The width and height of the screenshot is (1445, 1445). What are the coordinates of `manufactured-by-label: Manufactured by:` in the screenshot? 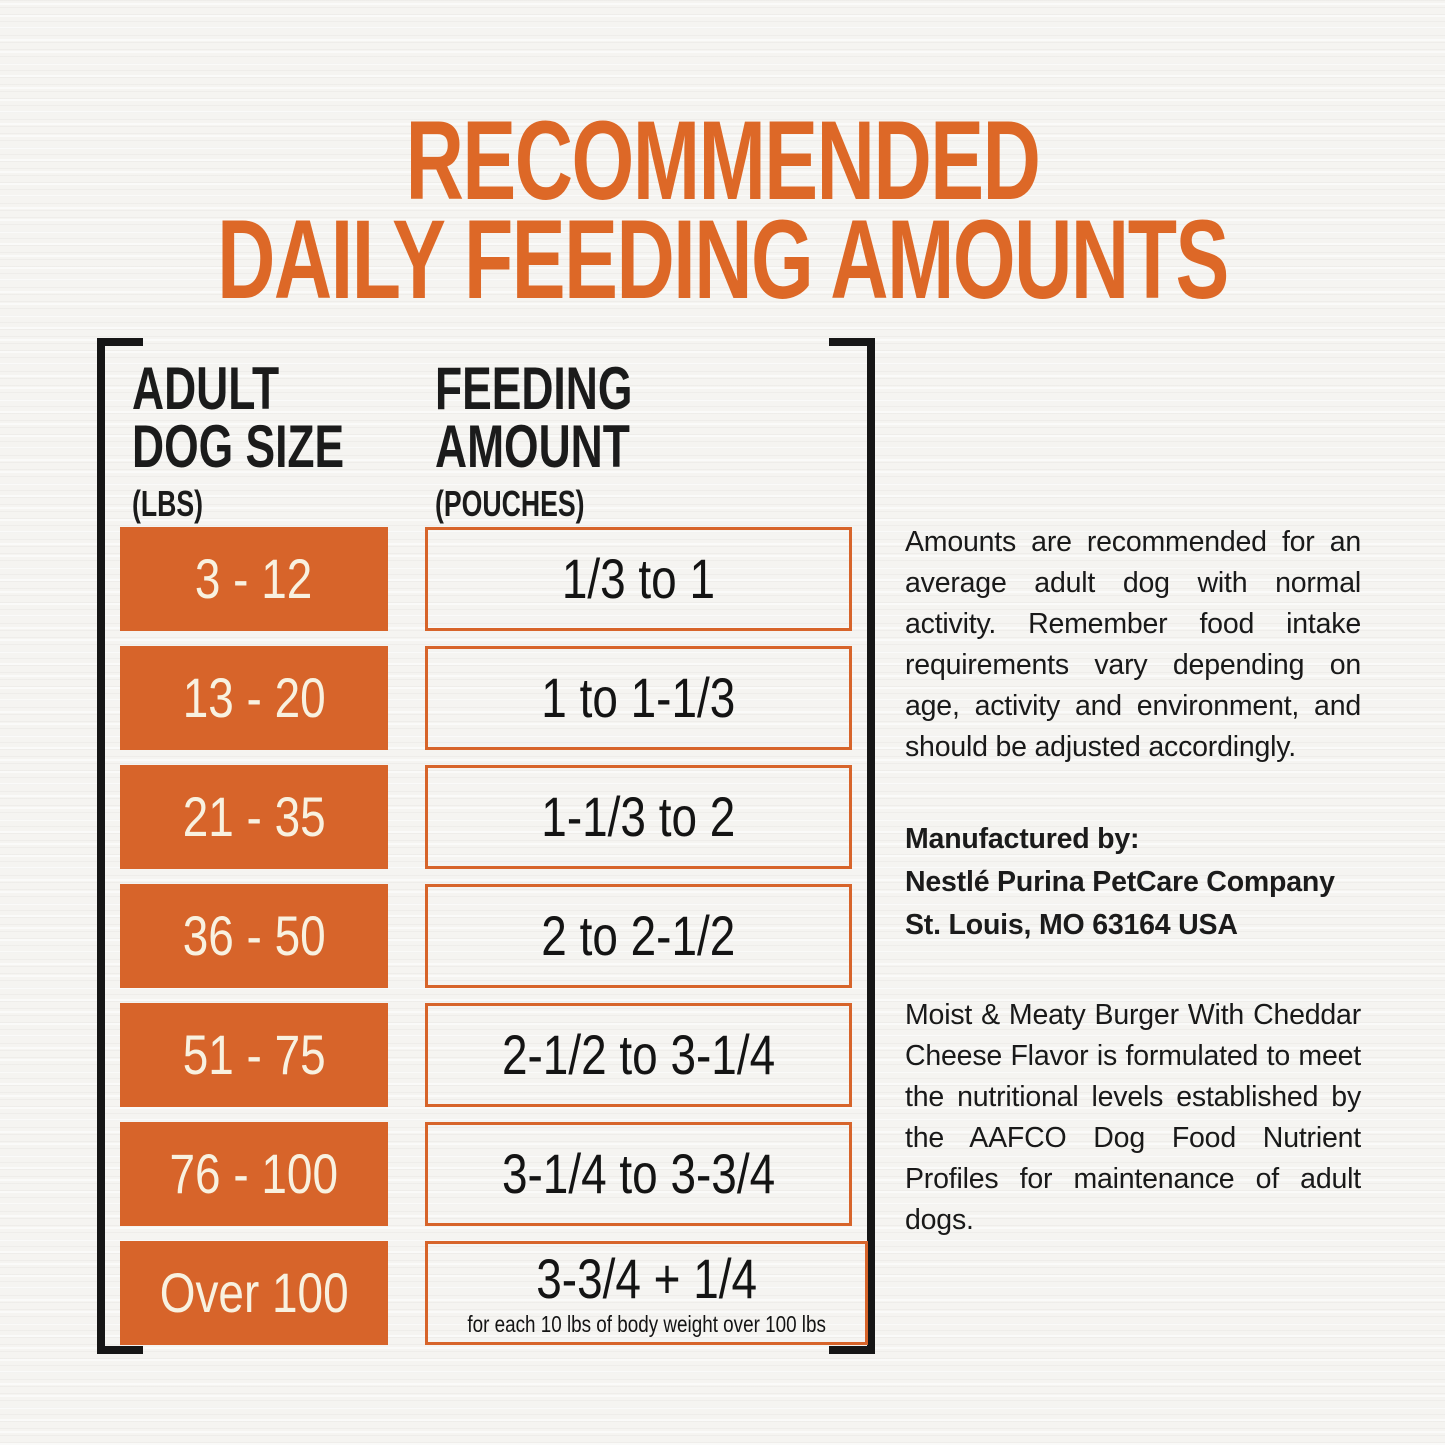 It's located at (1022, 839).